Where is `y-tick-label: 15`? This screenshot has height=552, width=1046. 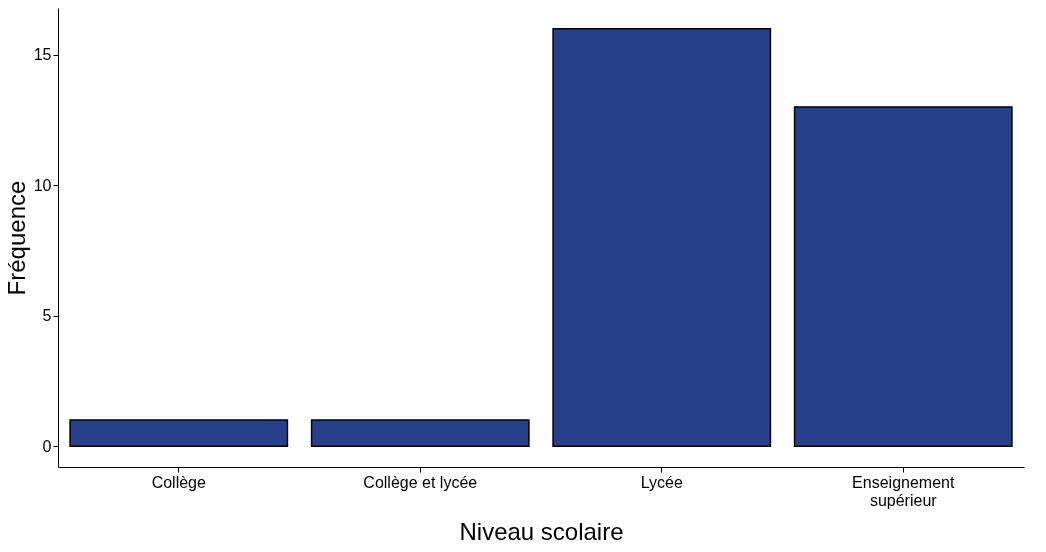 y-tick-label: 15 is located at coordinates (42, 55).